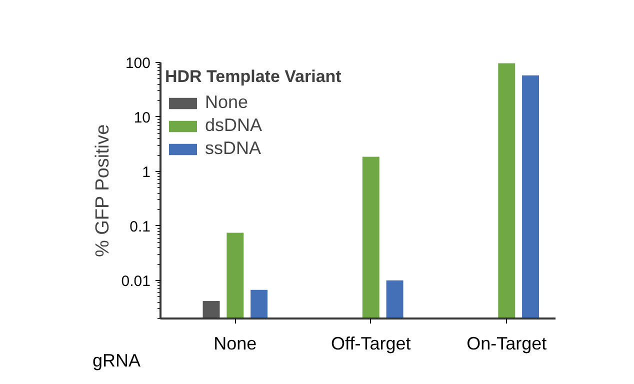  I want to click on x-tick-label: Off-Target, so click(371, 344).